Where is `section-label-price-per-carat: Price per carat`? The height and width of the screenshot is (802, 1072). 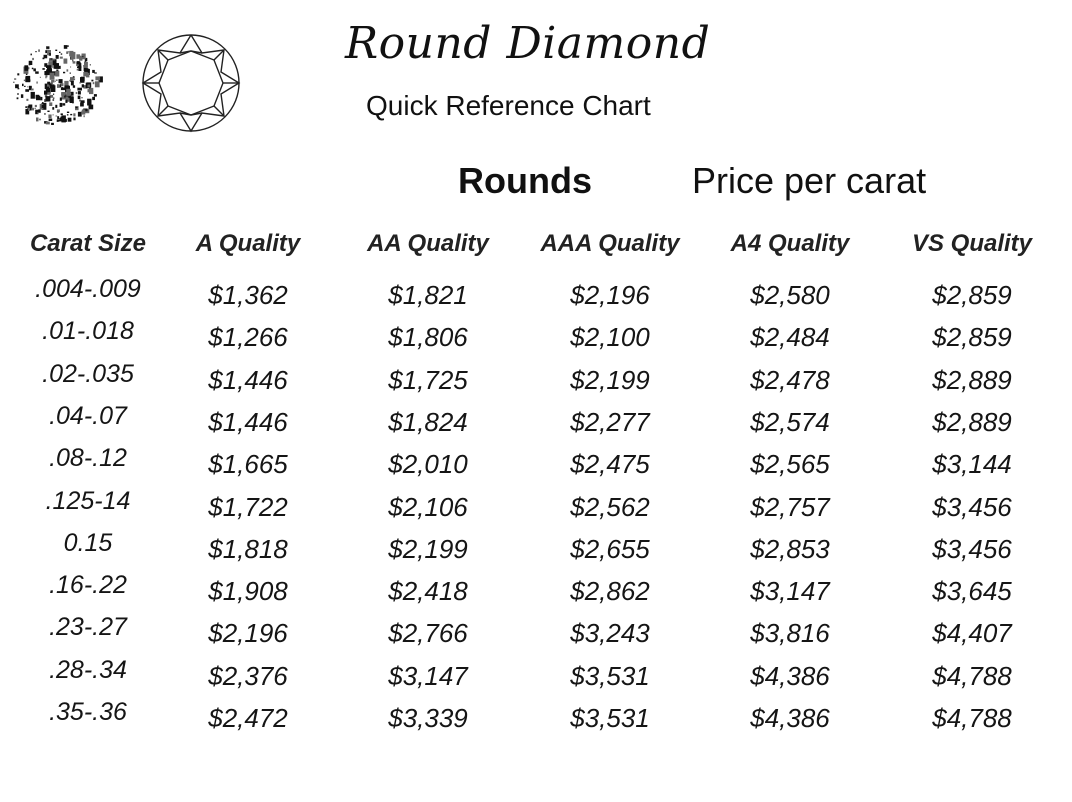
section-label-price-per-carat: Price per carat is located at coordinates (809, 180).